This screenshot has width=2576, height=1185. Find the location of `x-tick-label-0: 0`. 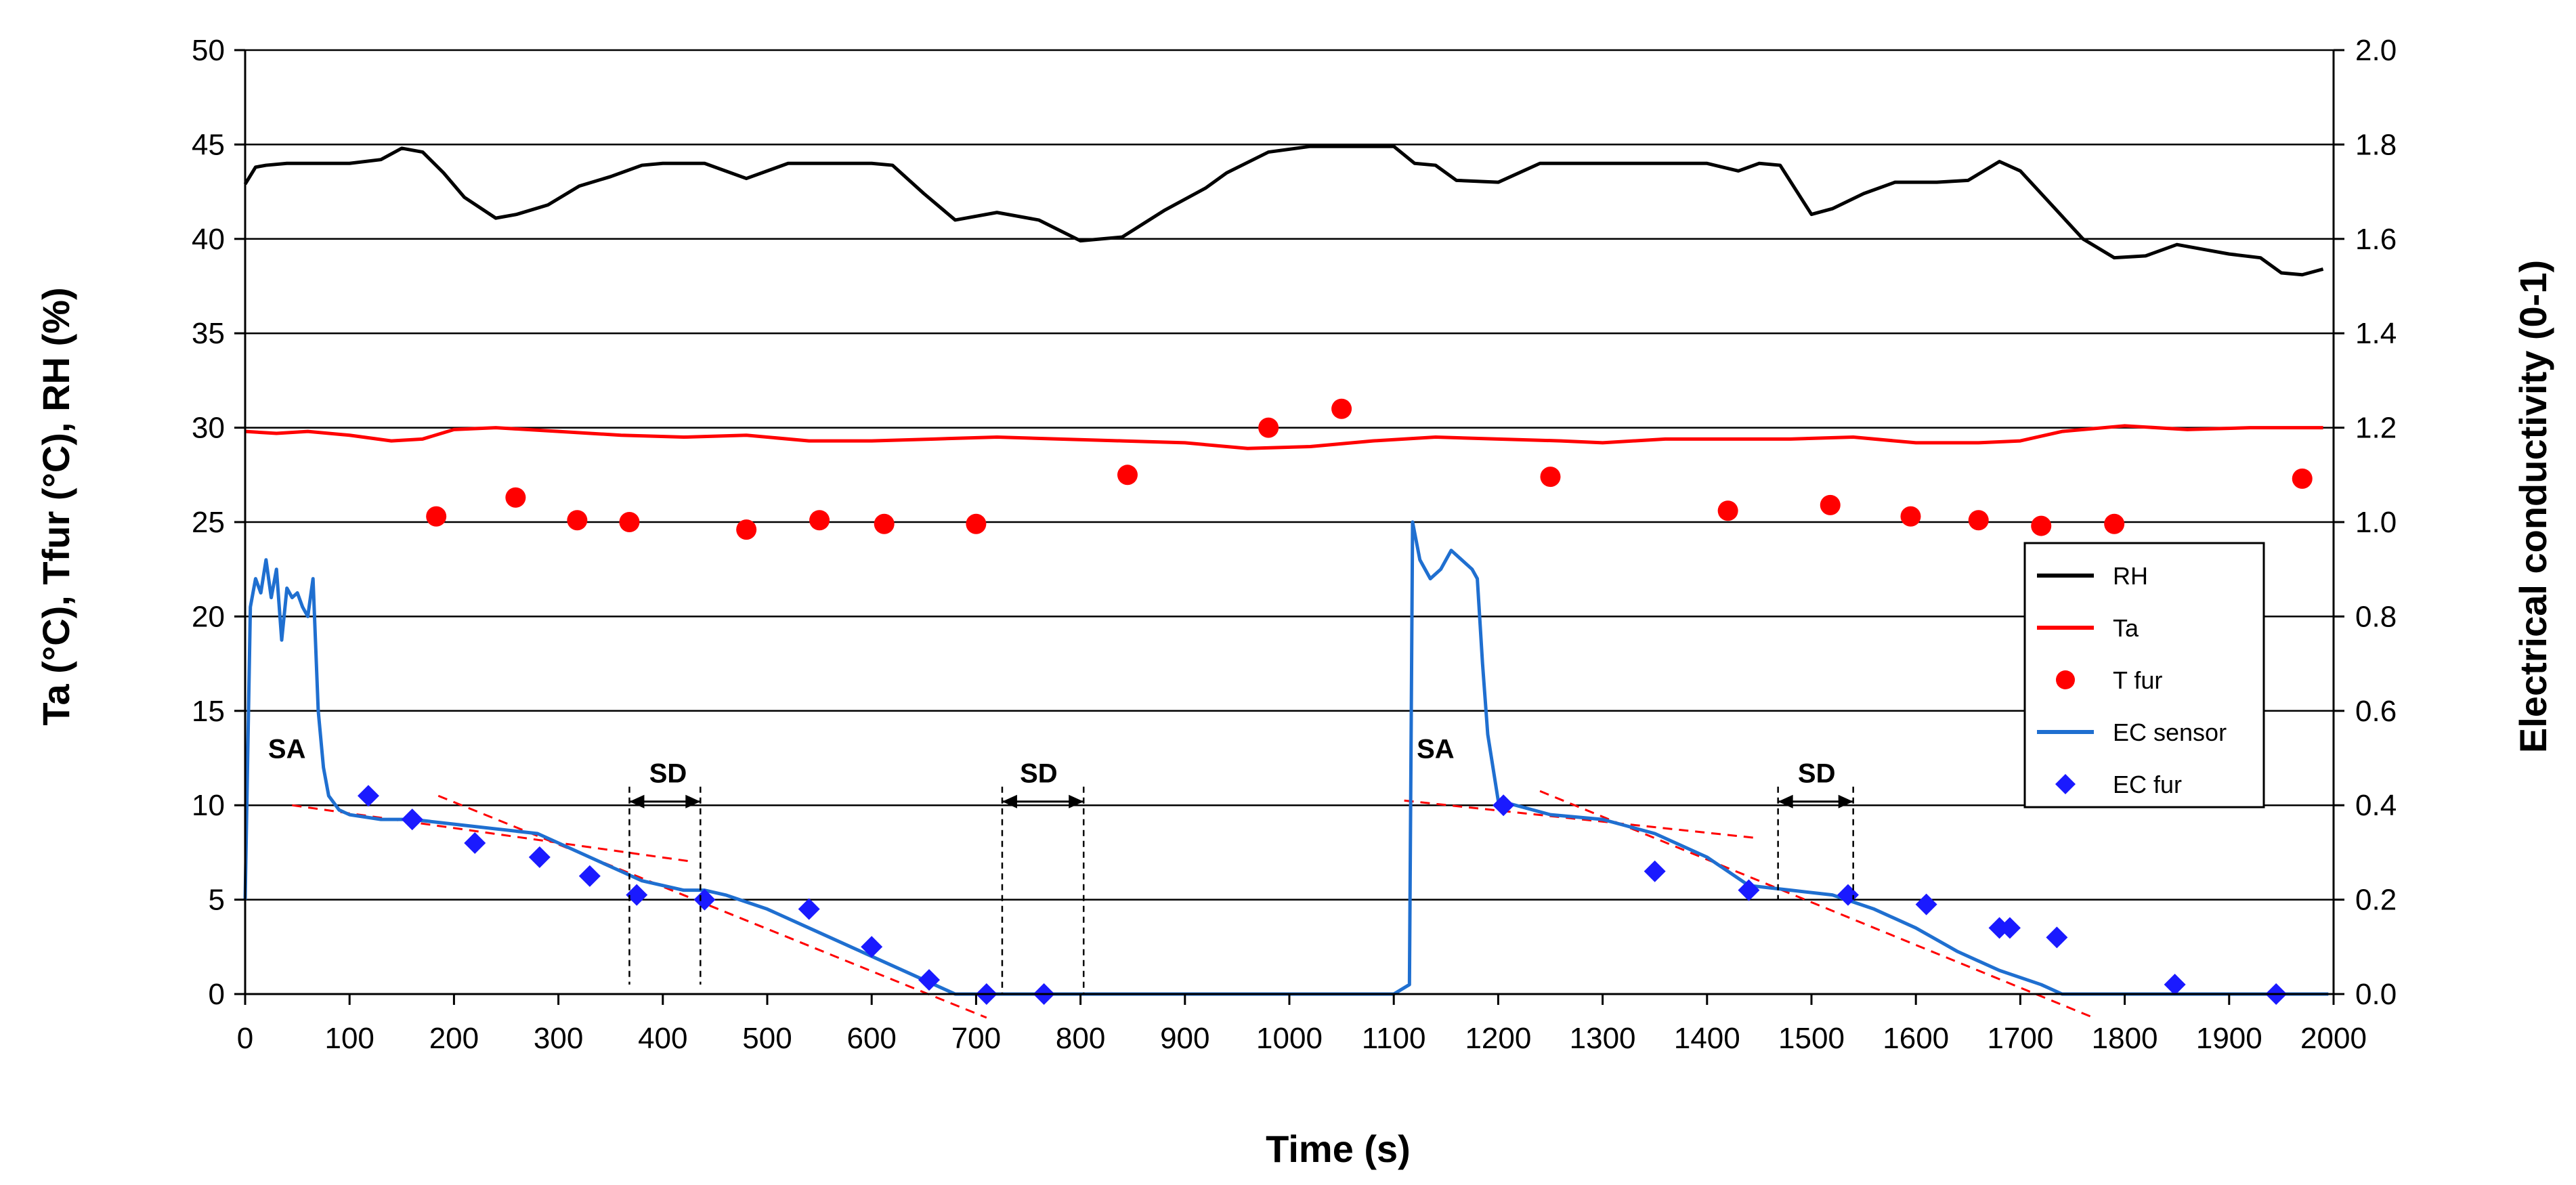

x-tick-label-0: 0 is located at coordinates (245, 1038).